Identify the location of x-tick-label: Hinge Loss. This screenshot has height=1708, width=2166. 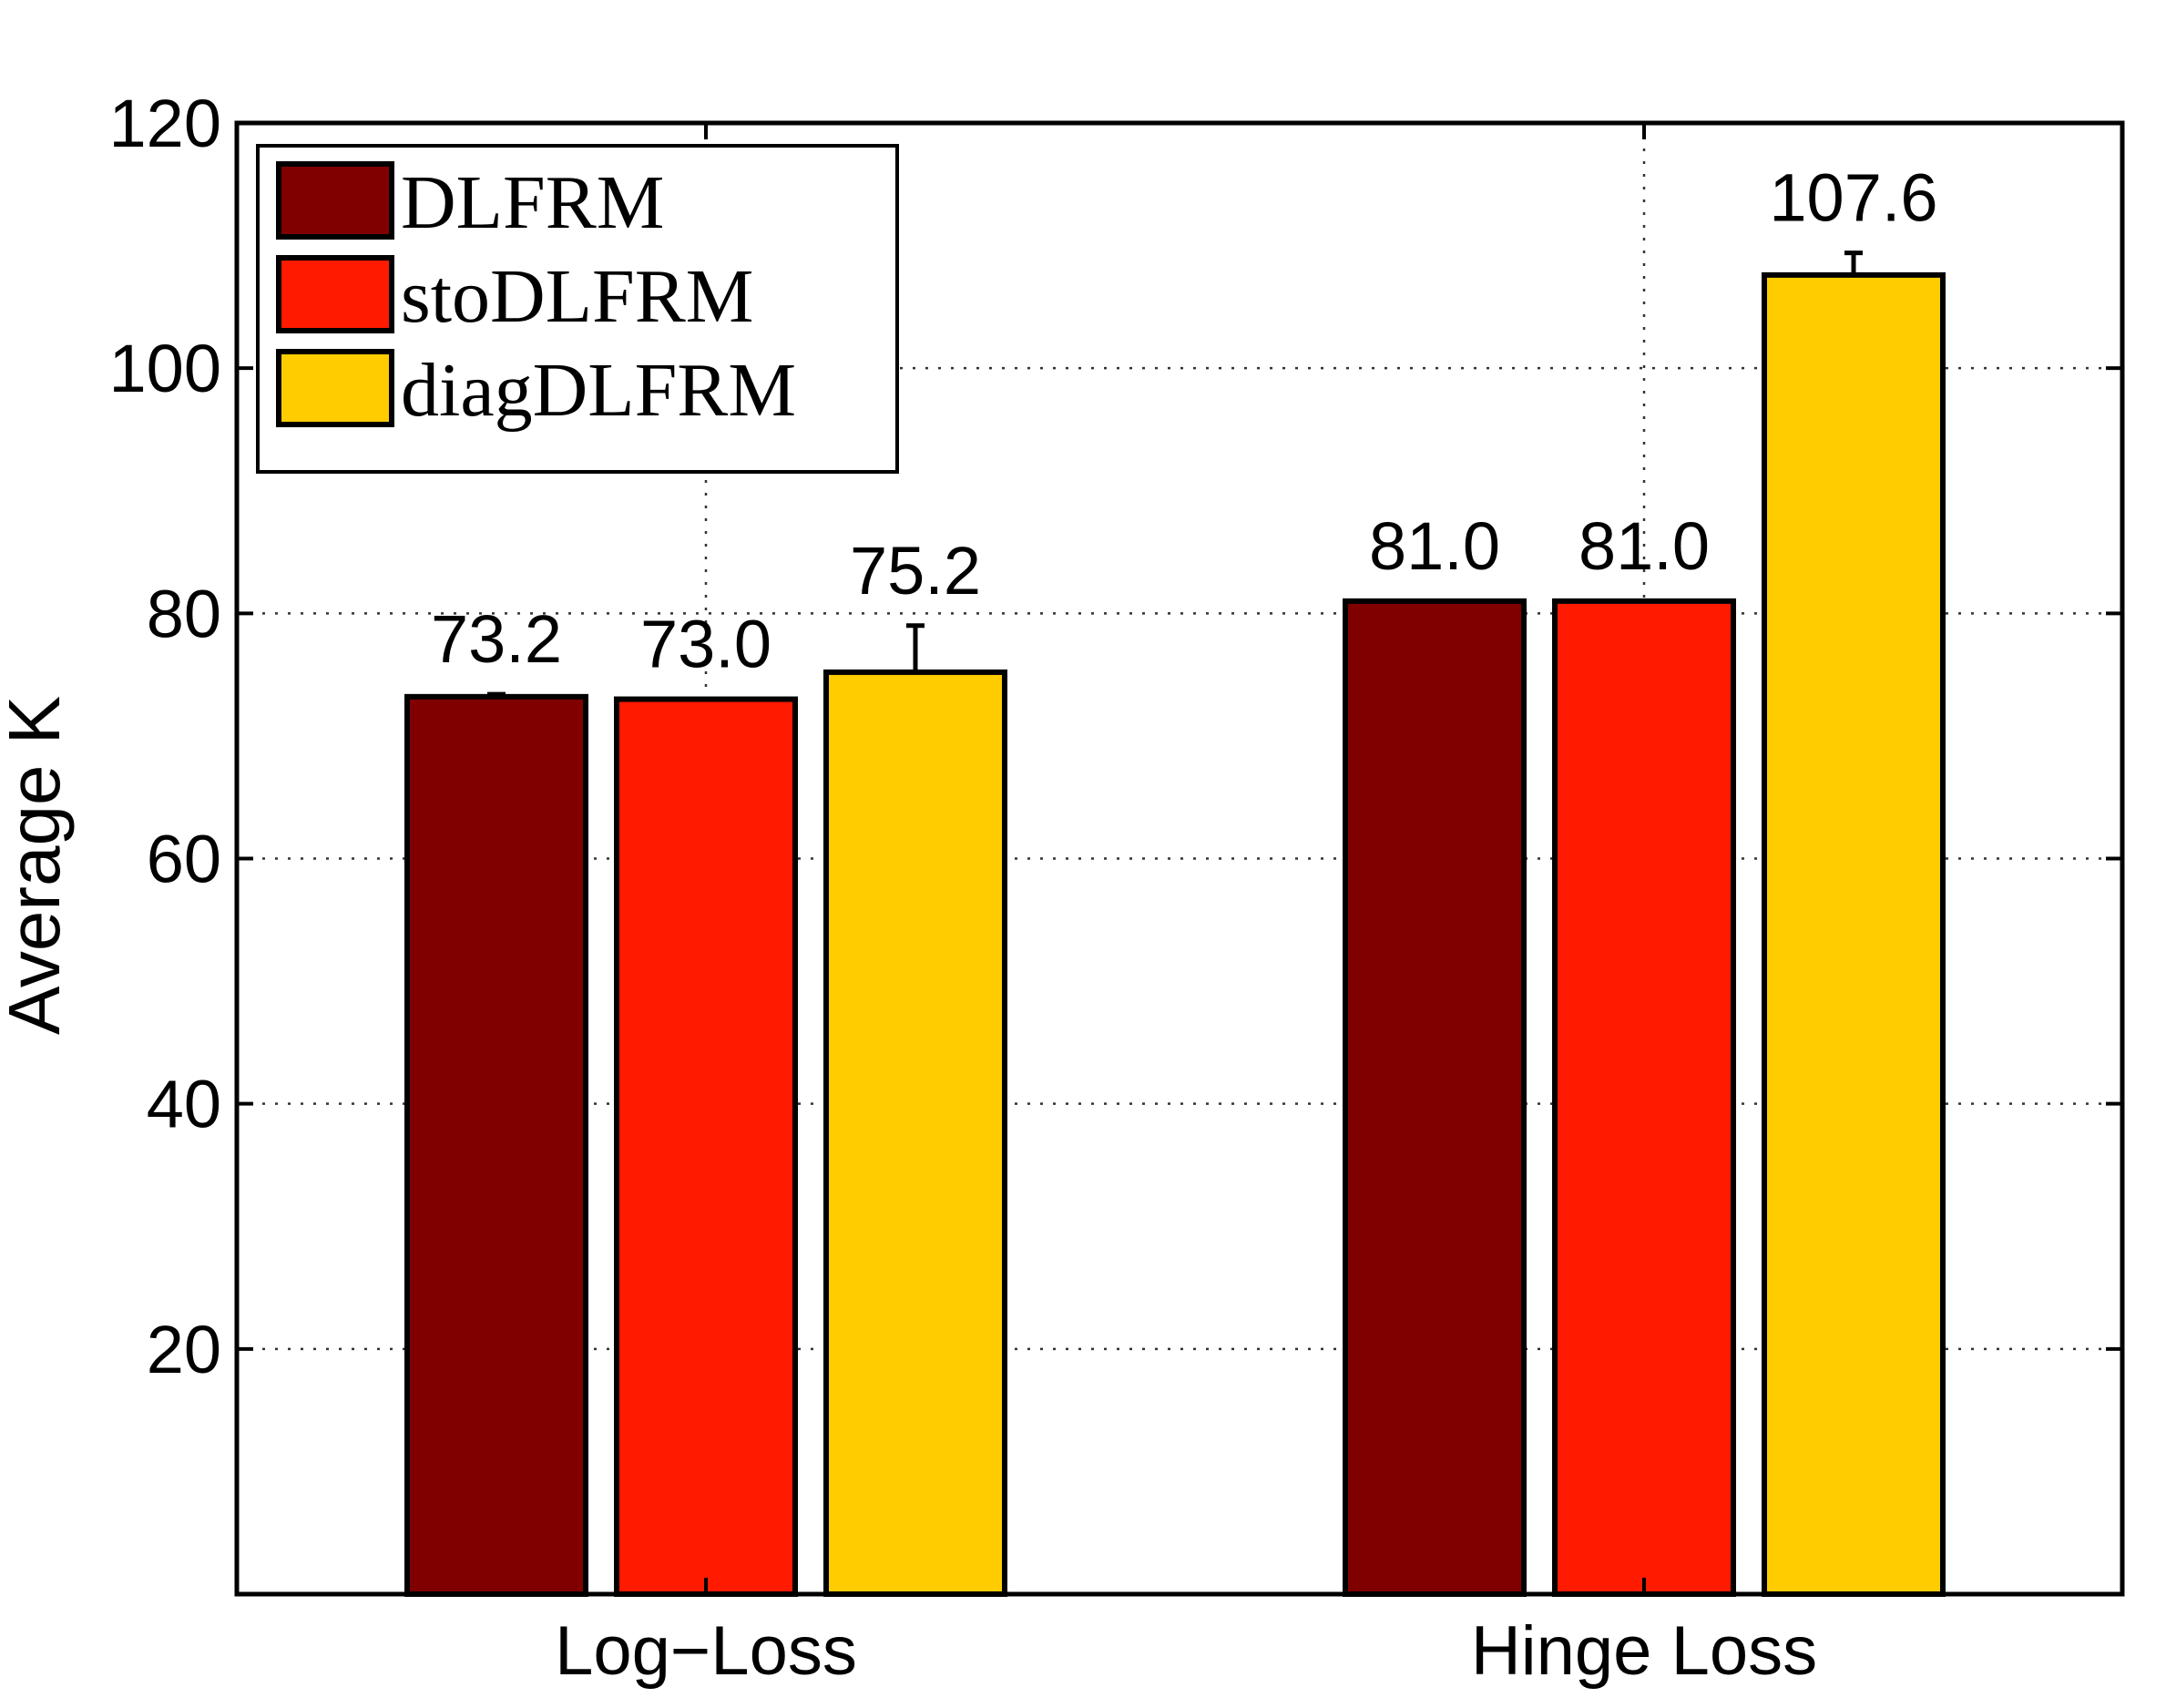
(1644, 1651).